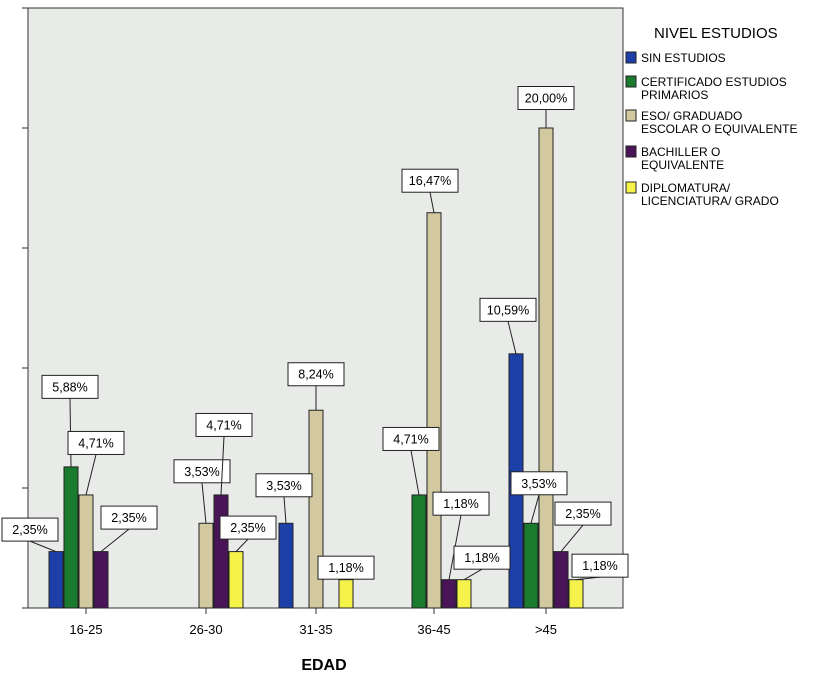  I want to click on data-label: 20,00%, so click(546, 99).